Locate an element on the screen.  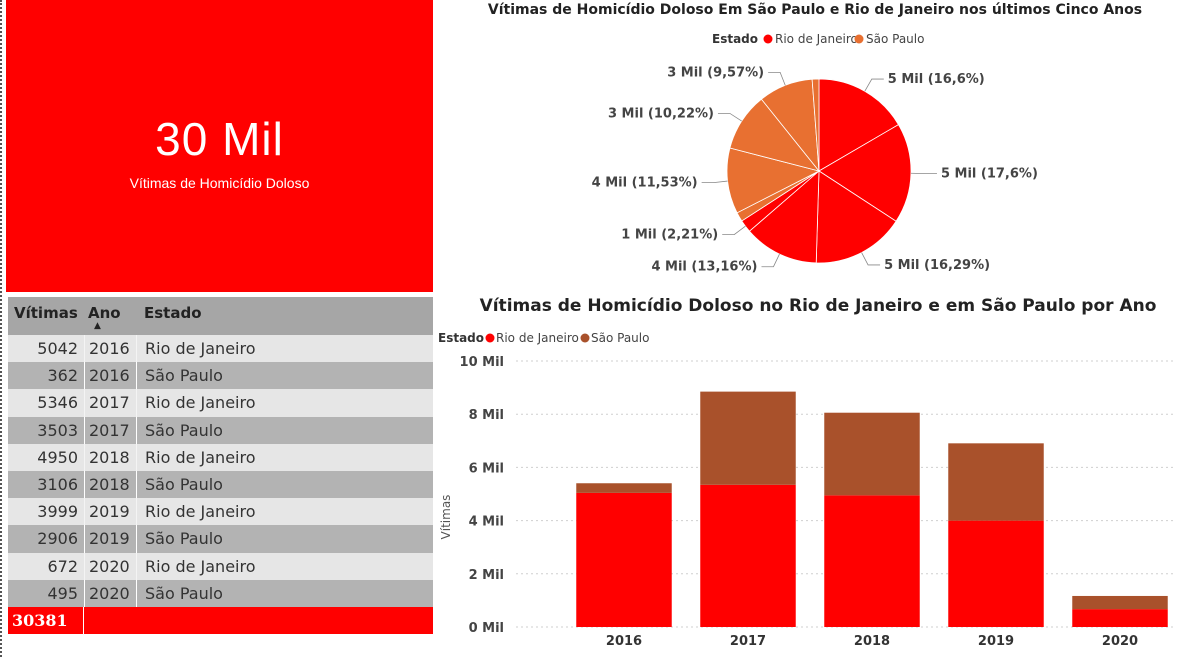
page-left-border is located at coordinates (2, 328).